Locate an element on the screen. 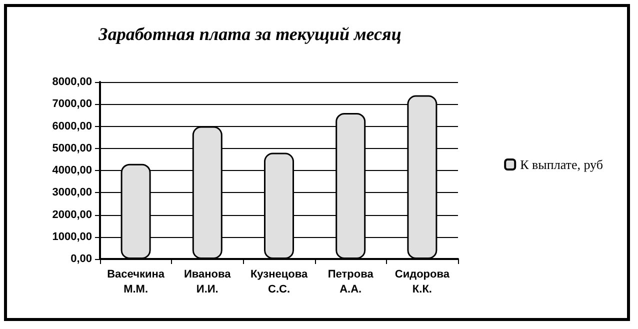 Image resolution: width=638 pixels, height=329 pixels. x-tick-label: Иванова И.И. is located at coordinates (208, 282).